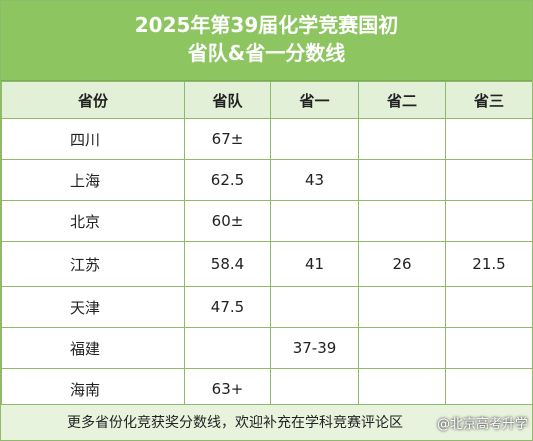 This screenshot has width=533, height=441. Describe the element at coordinates (402, 100) in the screenshot. I see `header-second-prize: 省二` at that location.